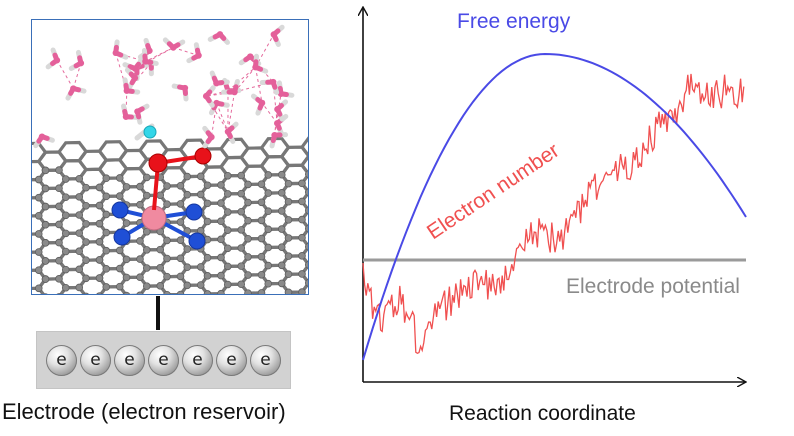  I want to click on oxygen-atom, so click(158, 163).